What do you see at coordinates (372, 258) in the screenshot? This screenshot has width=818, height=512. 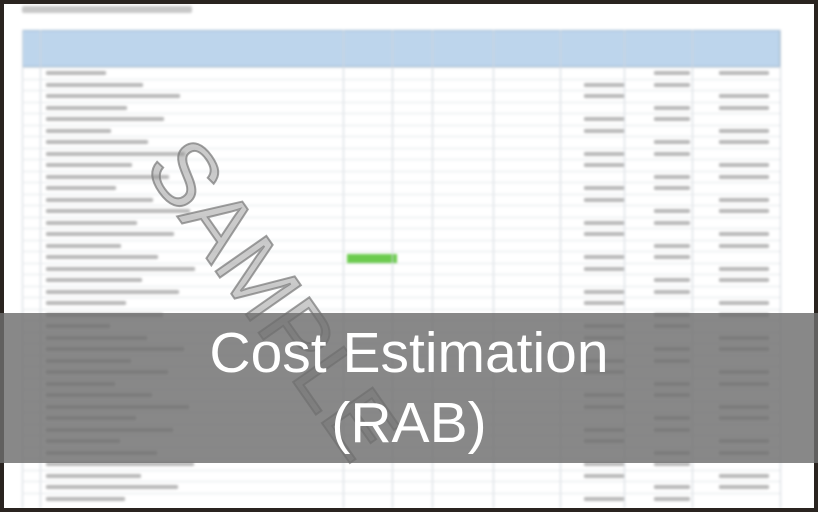 I see `highlighted-cell` at bounding box center [372, 258].